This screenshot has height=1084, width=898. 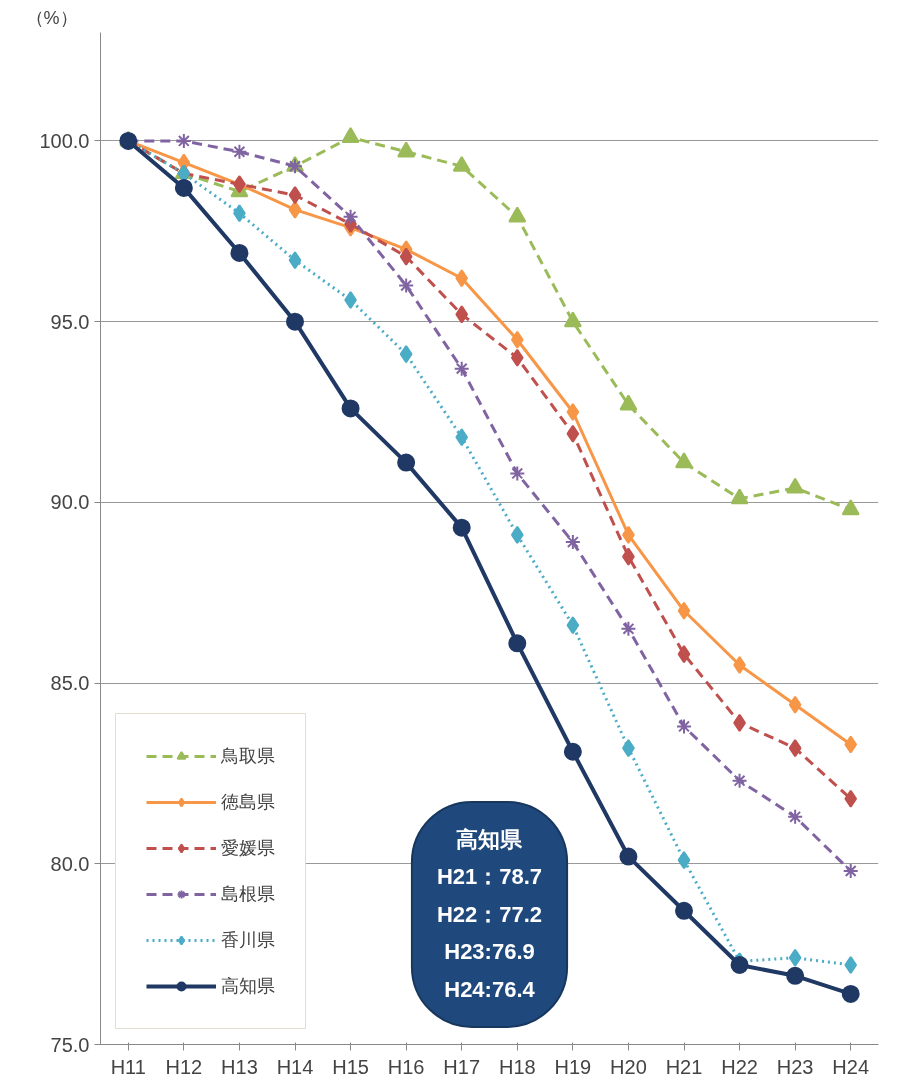 I want to click on x-tick-label: H13, so click(x=239, y=1066).